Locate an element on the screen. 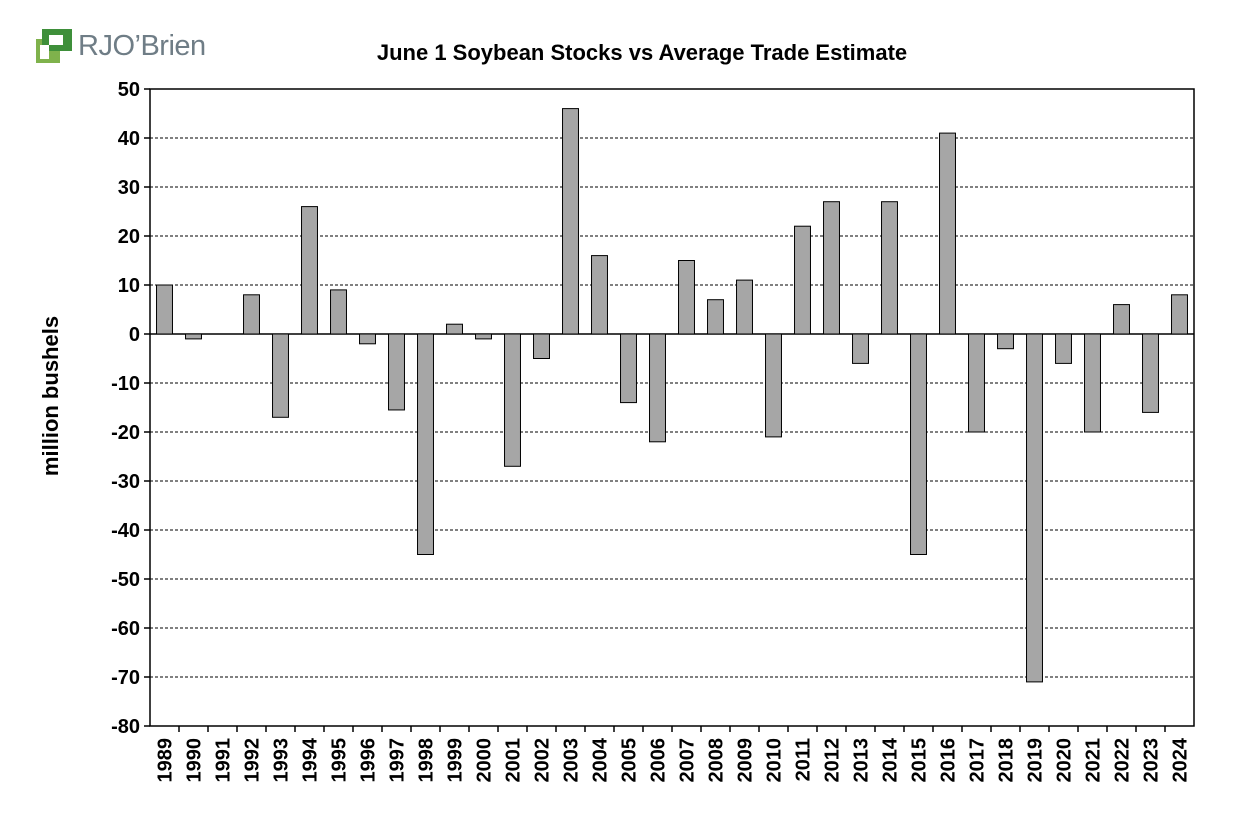 Image resolution: width=1252 pixels, height=840 pixels. x-tick-label-1995: 1995 is located at coordinates (340, 760).